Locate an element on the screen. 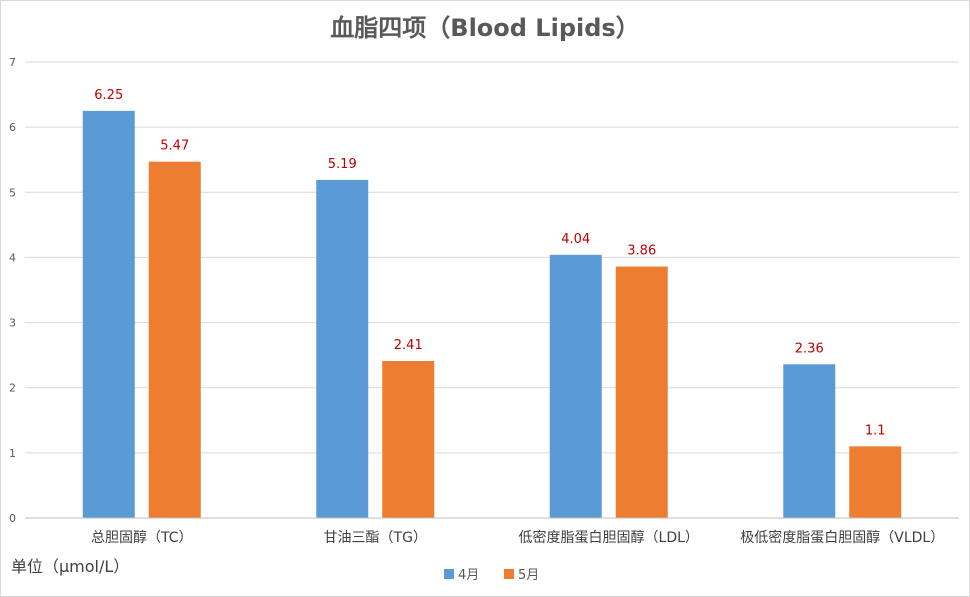 The width and height of the screenshot is (970, 597). data-label: 3.86 is located at coordinates (641, 251).